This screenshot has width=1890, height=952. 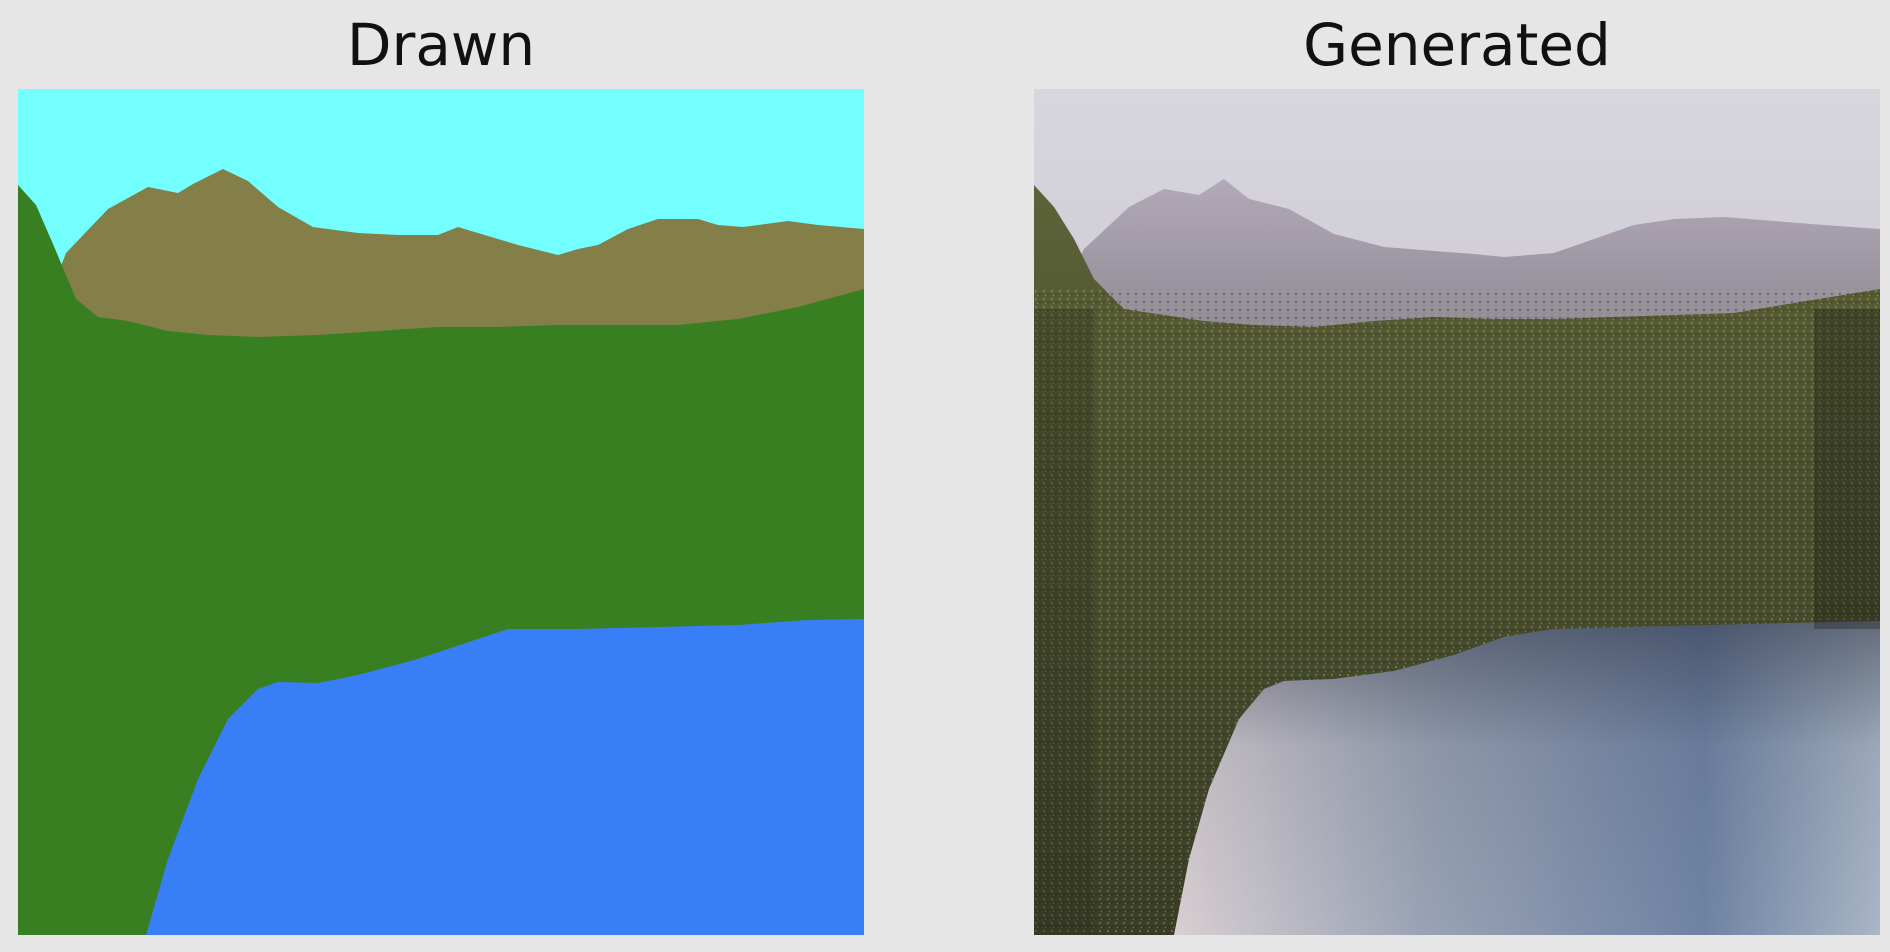 I want to click on generated-water-shade, so click(x=1527, y=778).